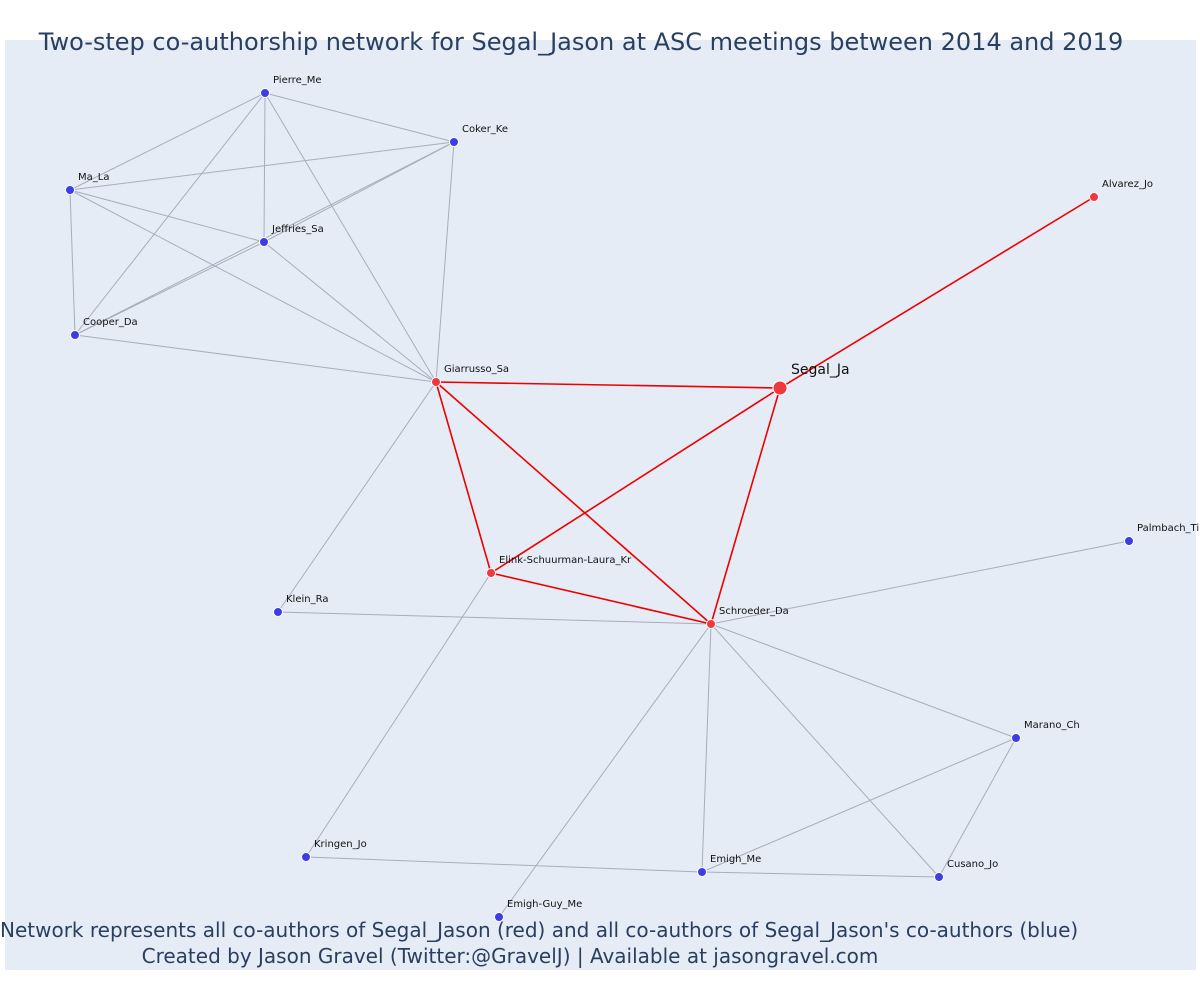  Describe the element at coordinates (436, 382) in the screenshot. I see `node-giarrusso-sa` at that location.